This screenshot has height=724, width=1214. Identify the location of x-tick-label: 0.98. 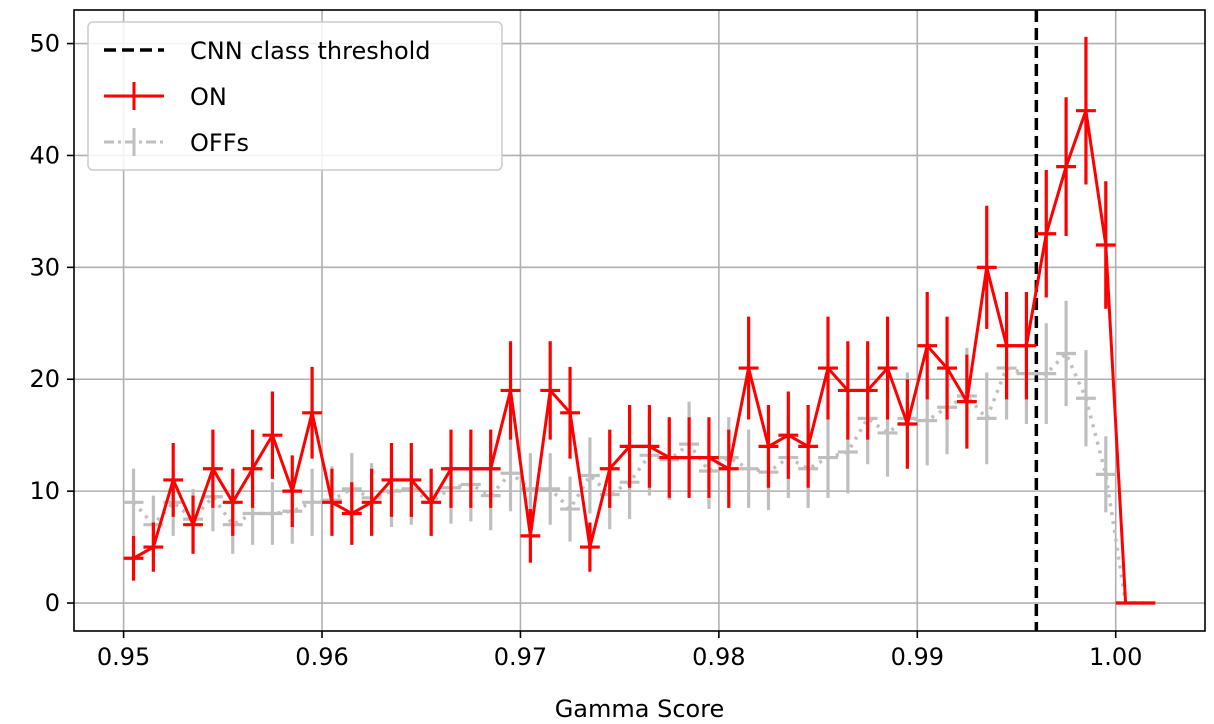
(718, 657).